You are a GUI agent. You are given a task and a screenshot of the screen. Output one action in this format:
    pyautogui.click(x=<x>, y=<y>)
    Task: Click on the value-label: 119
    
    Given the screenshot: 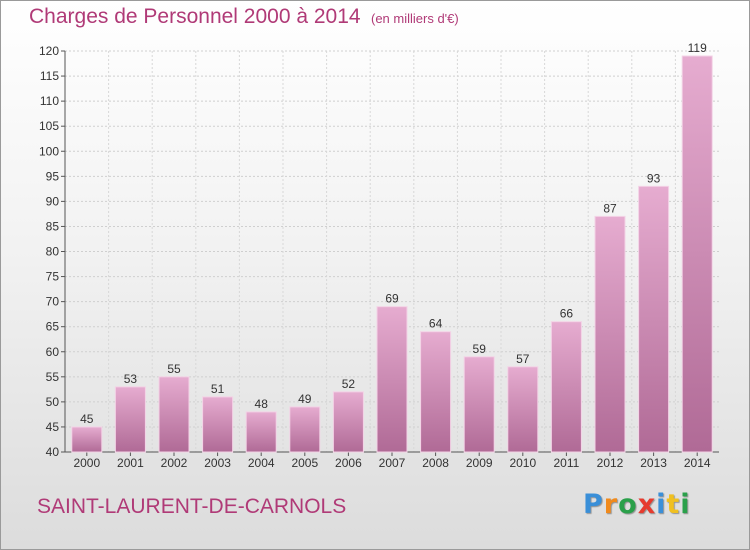 What is the action you would take?
    pyautogui.click(x=697, y=48)
    